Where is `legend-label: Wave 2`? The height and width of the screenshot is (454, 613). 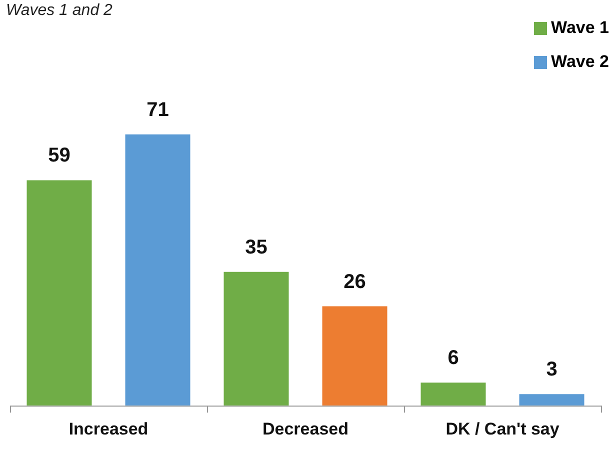 legend-label: Wave 2 is located at coordinates (580, 62).